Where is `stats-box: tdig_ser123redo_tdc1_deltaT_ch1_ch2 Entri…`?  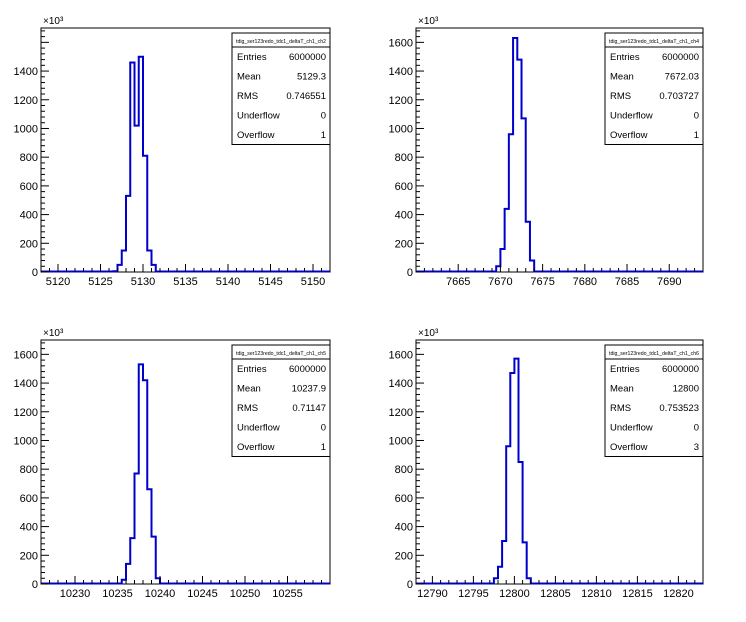
stats-box: tdig_ser123redo_tdc1_deltaT_ch1_ch2 Entri… is located at coordinates (281, 88).